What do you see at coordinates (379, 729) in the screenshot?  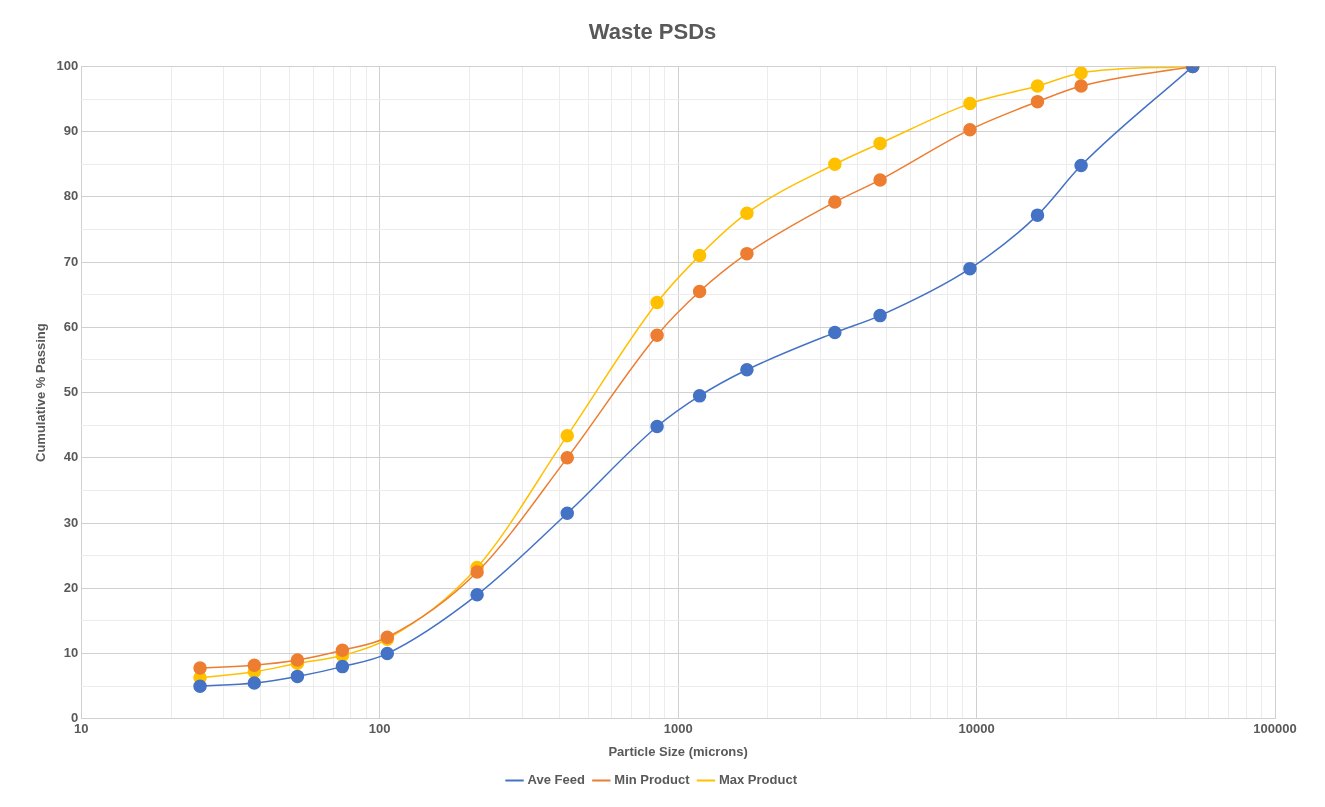 I see `x-tick-label: 100` at bounding box center [379, 729].